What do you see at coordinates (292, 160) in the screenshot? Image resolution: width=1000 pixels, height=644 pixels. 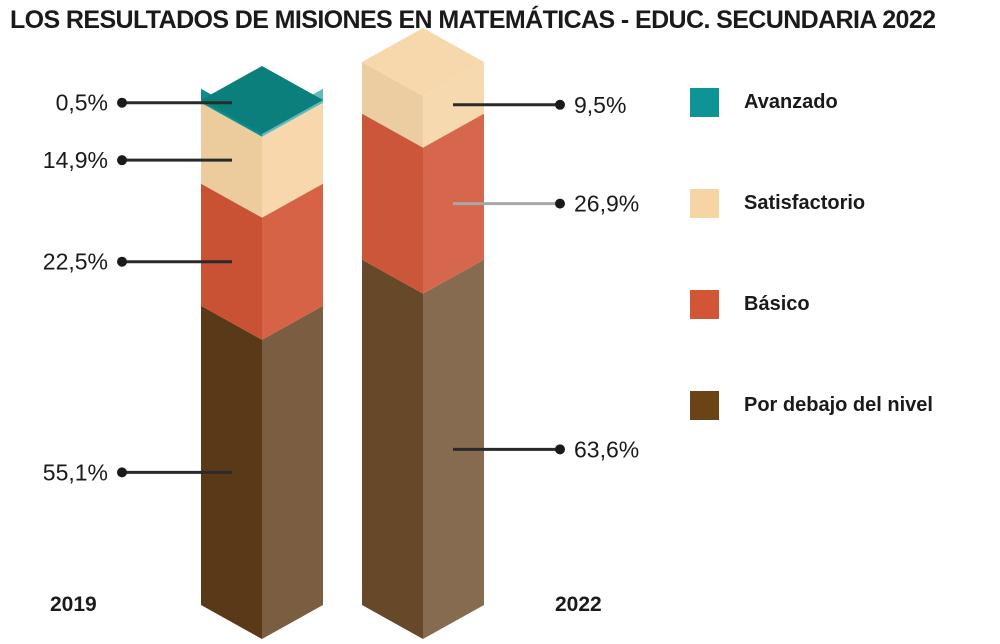 I see `bar-2019-satisfactorio-right` at bounding box center [292, 160].